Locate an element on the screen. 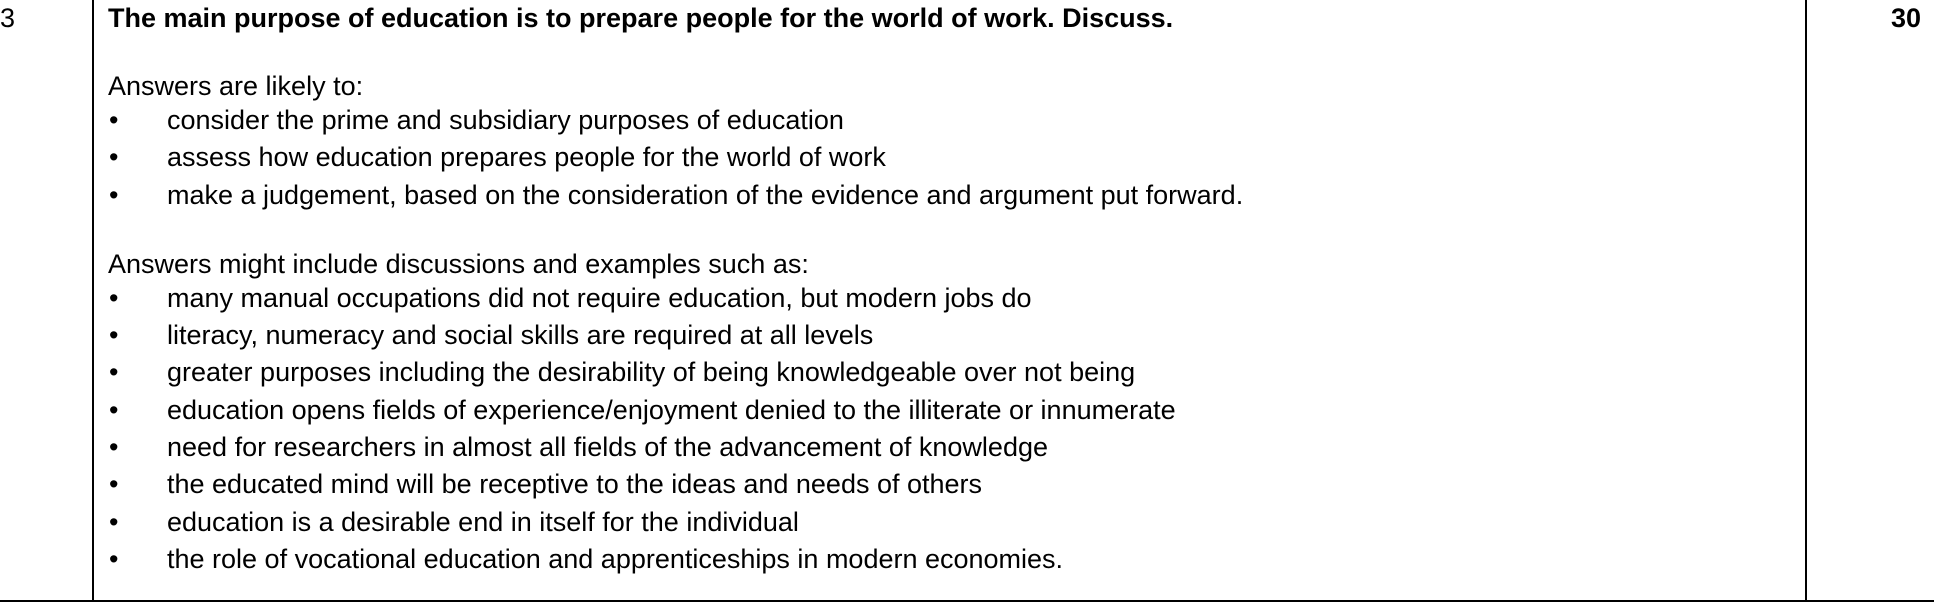  column-divider-right is located at coordinates (1806, 300).